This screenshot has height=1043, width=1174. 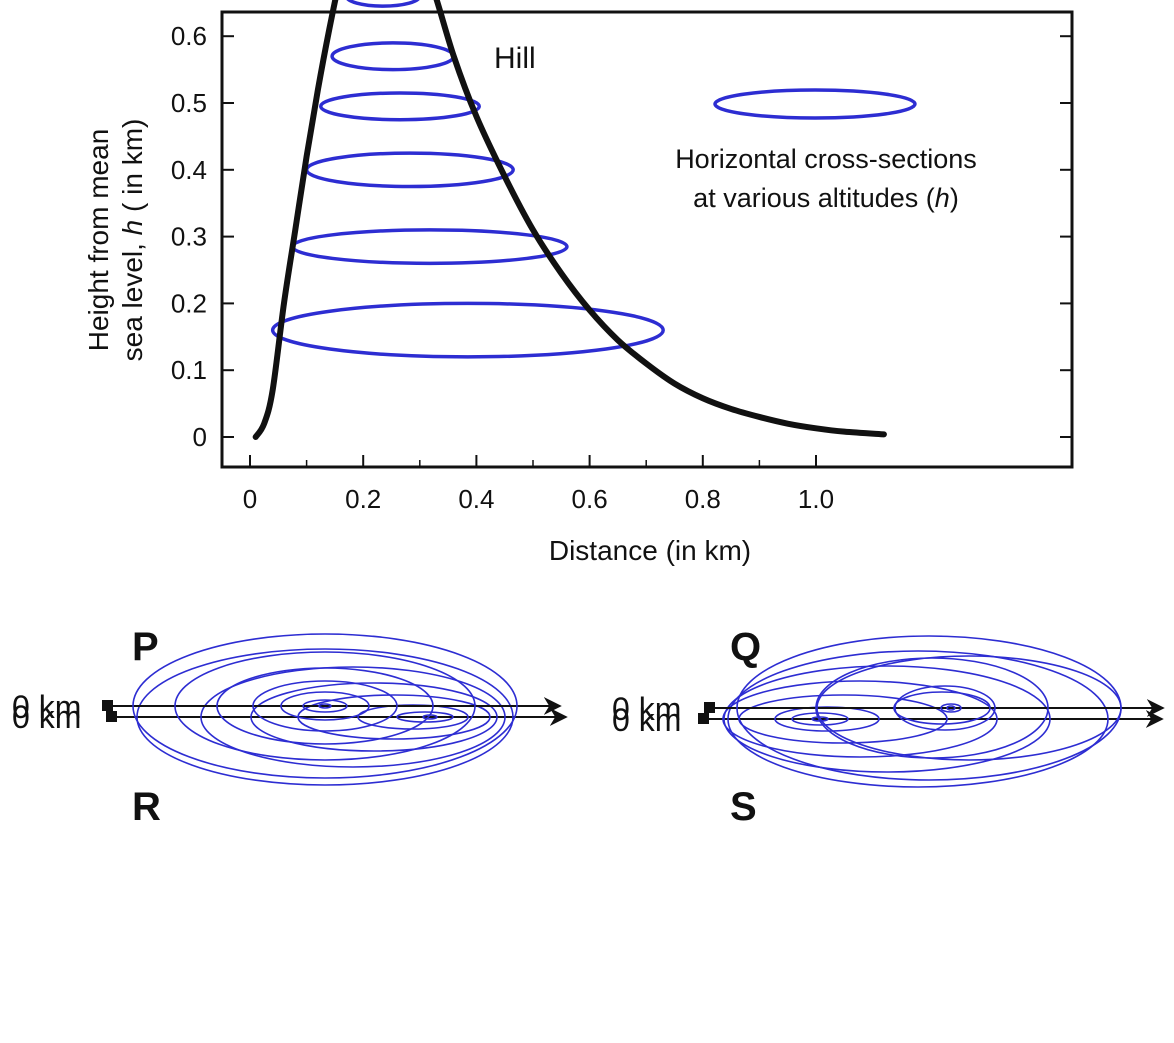 I want to click on contours-s, so click(x=929, y=708).